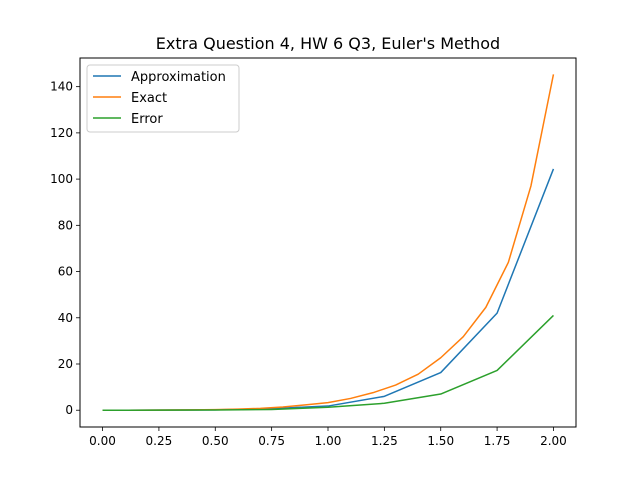 This screenshot has width=640, height=480. What do you see at coordinates (65, 318) in the screenshot?
I see `y-tick-label: 40` at bounding box center [65, 318].